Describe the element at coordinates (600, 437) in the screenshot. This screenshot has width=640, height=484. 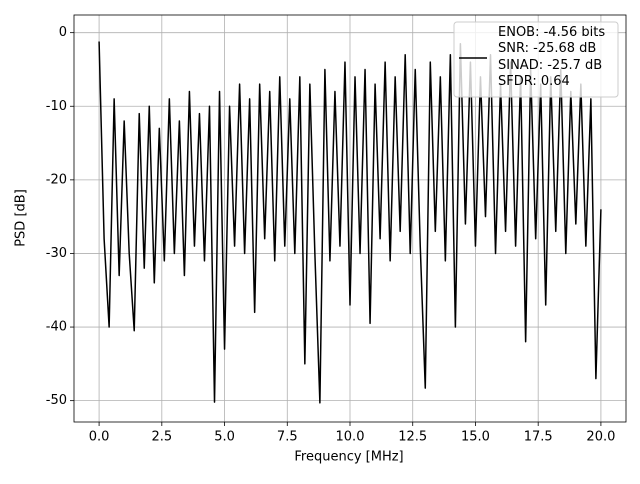
I see `x-tick-label: 20.0` at that location.